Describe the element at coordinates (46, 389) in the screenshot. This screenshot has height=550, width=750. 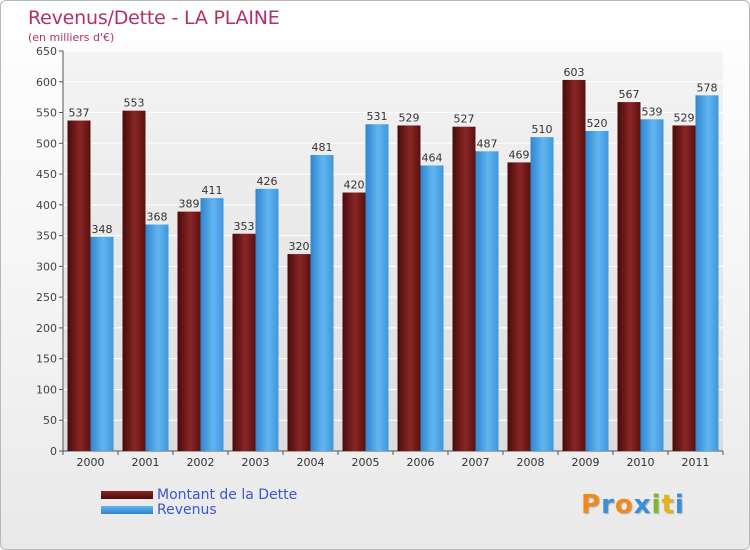
I see `y-tick-label: 100` at that location.